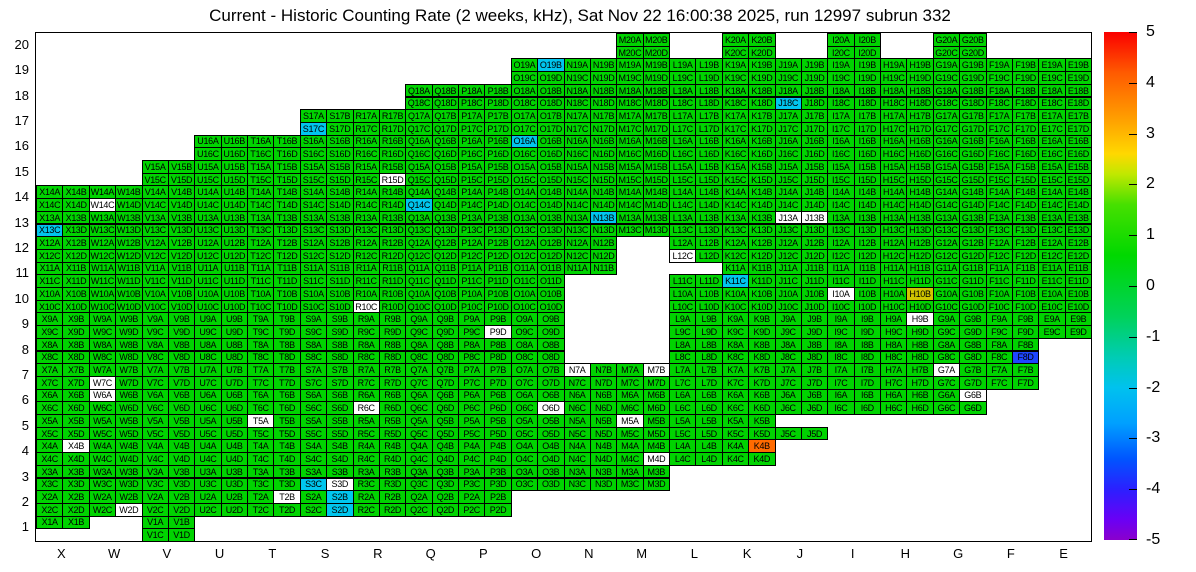 This screenshot has width=1196, height=572. Describe the element at coordinates (603, 217) in the screenshot. I see `heatmap-cell-N13B: N13B` at that location.